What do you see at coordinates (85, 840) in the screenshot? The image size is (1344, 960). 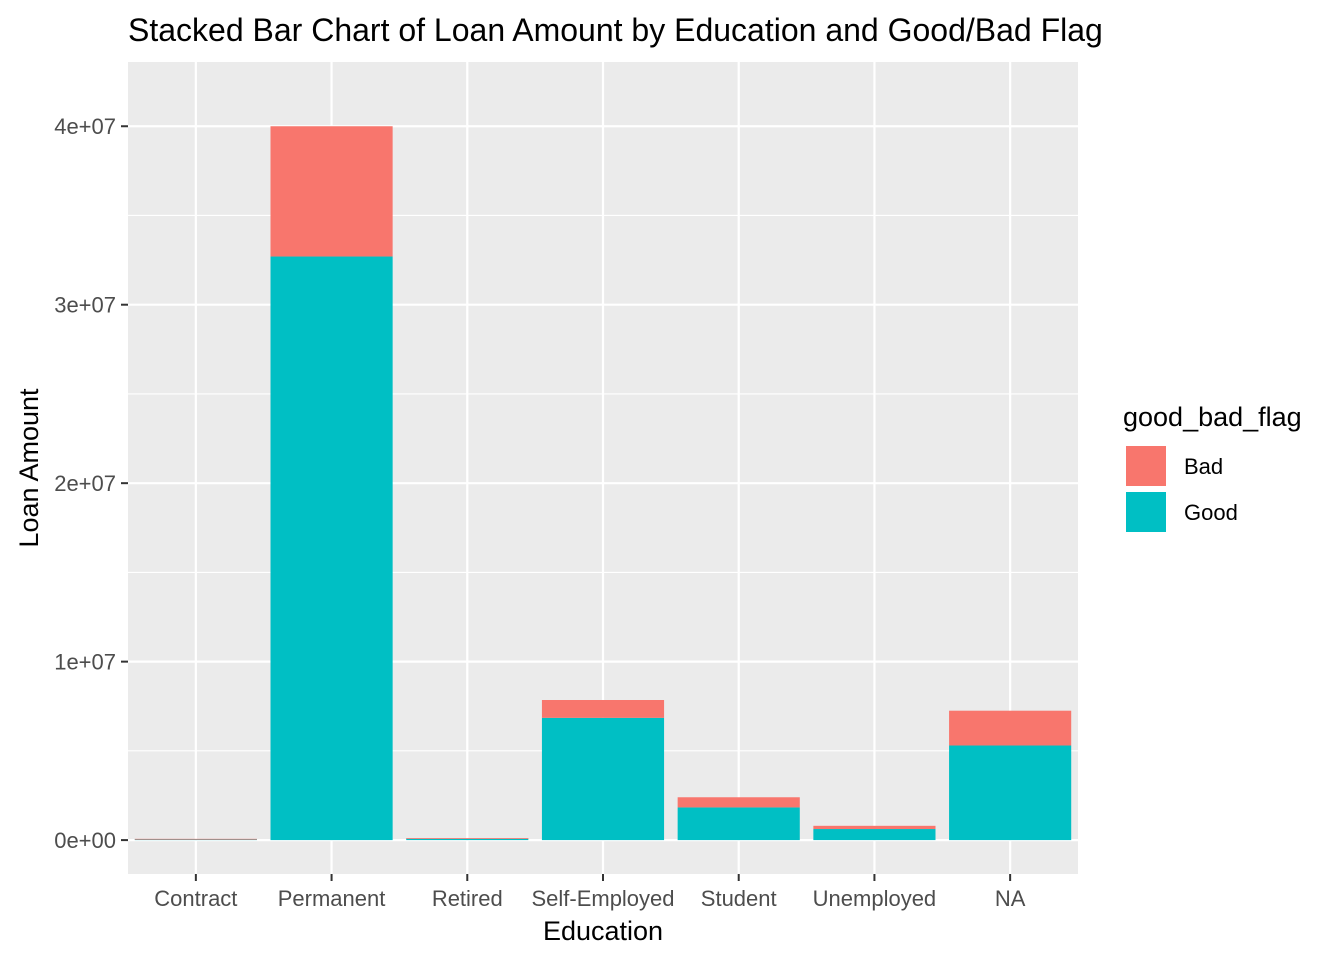 I see `y-tick-label: 0e+00` at bounding box center [85, 840].